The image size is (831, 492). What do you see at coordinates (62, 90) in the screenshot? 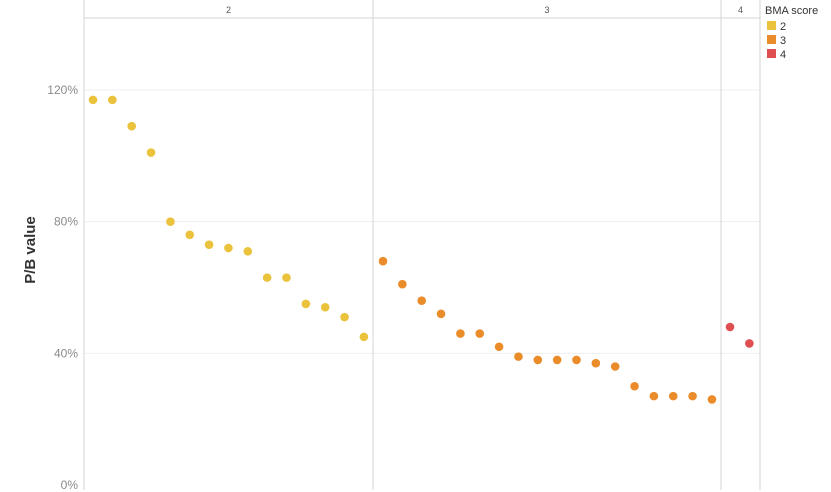
I see `y-tick-label: 120%` at bounding box center [62, 90].